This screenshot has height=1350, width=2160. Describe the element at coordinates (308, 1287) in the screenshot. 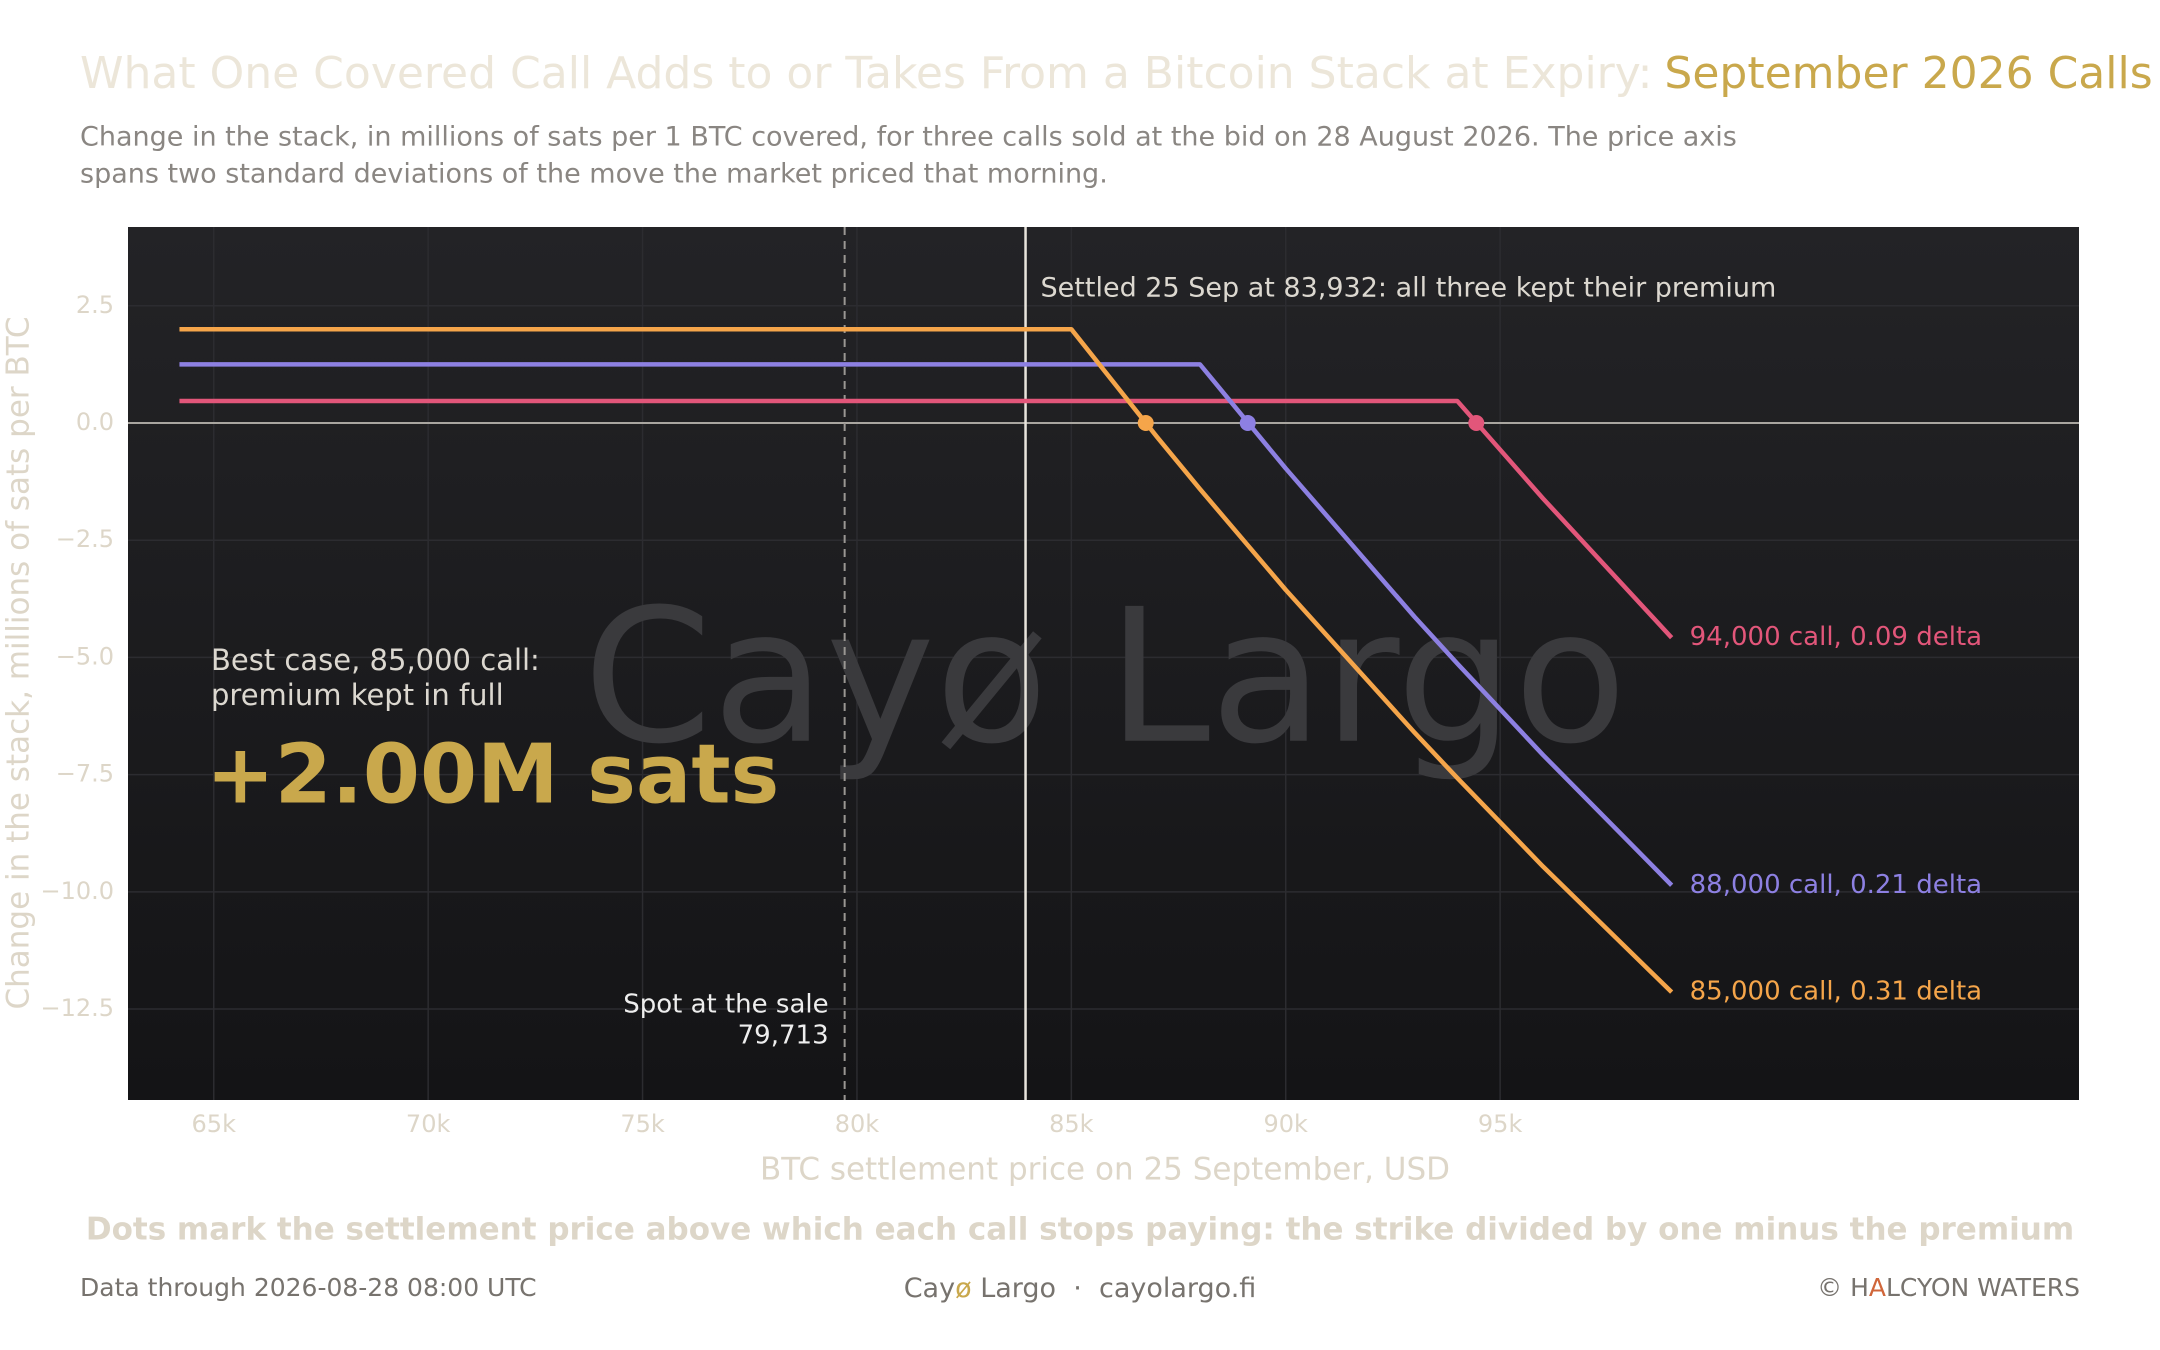

I see `footer-left: Data through 2026-08-28 08:00 UTC` at that location.